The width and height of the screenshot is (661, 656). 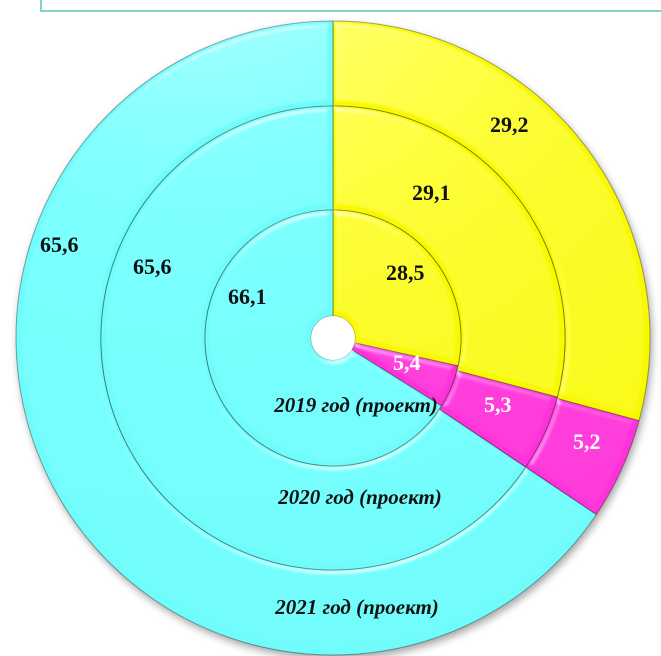 What do you see at coordinates (247, 296) in the screenshot?
I see `data-label-ring1-segment_1: 66,1` at bounding box center [247, 296].